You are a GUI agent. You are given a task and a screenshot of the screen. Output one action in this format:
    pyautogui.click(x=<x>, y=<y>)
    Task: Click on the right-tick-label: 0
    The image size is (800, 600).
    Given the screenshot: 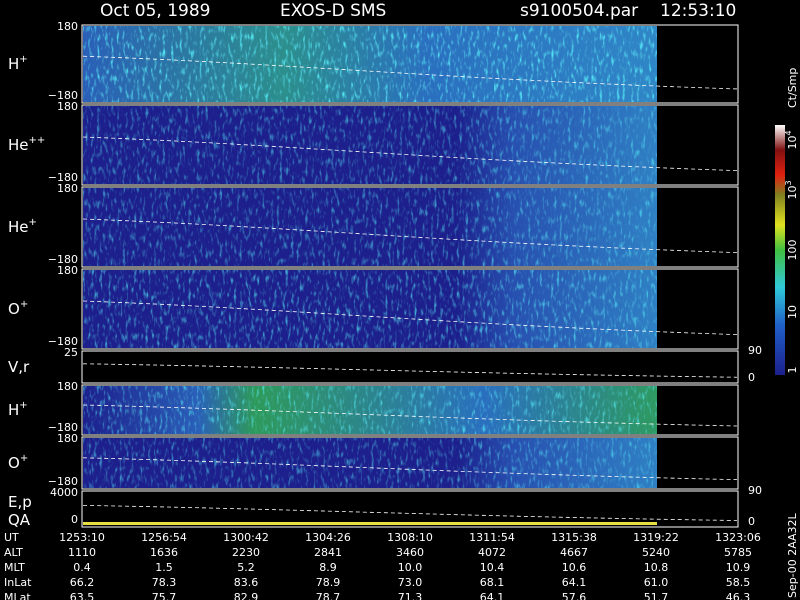 What is the action you would take?
    pyautogui.click(x=751, y=377)
    